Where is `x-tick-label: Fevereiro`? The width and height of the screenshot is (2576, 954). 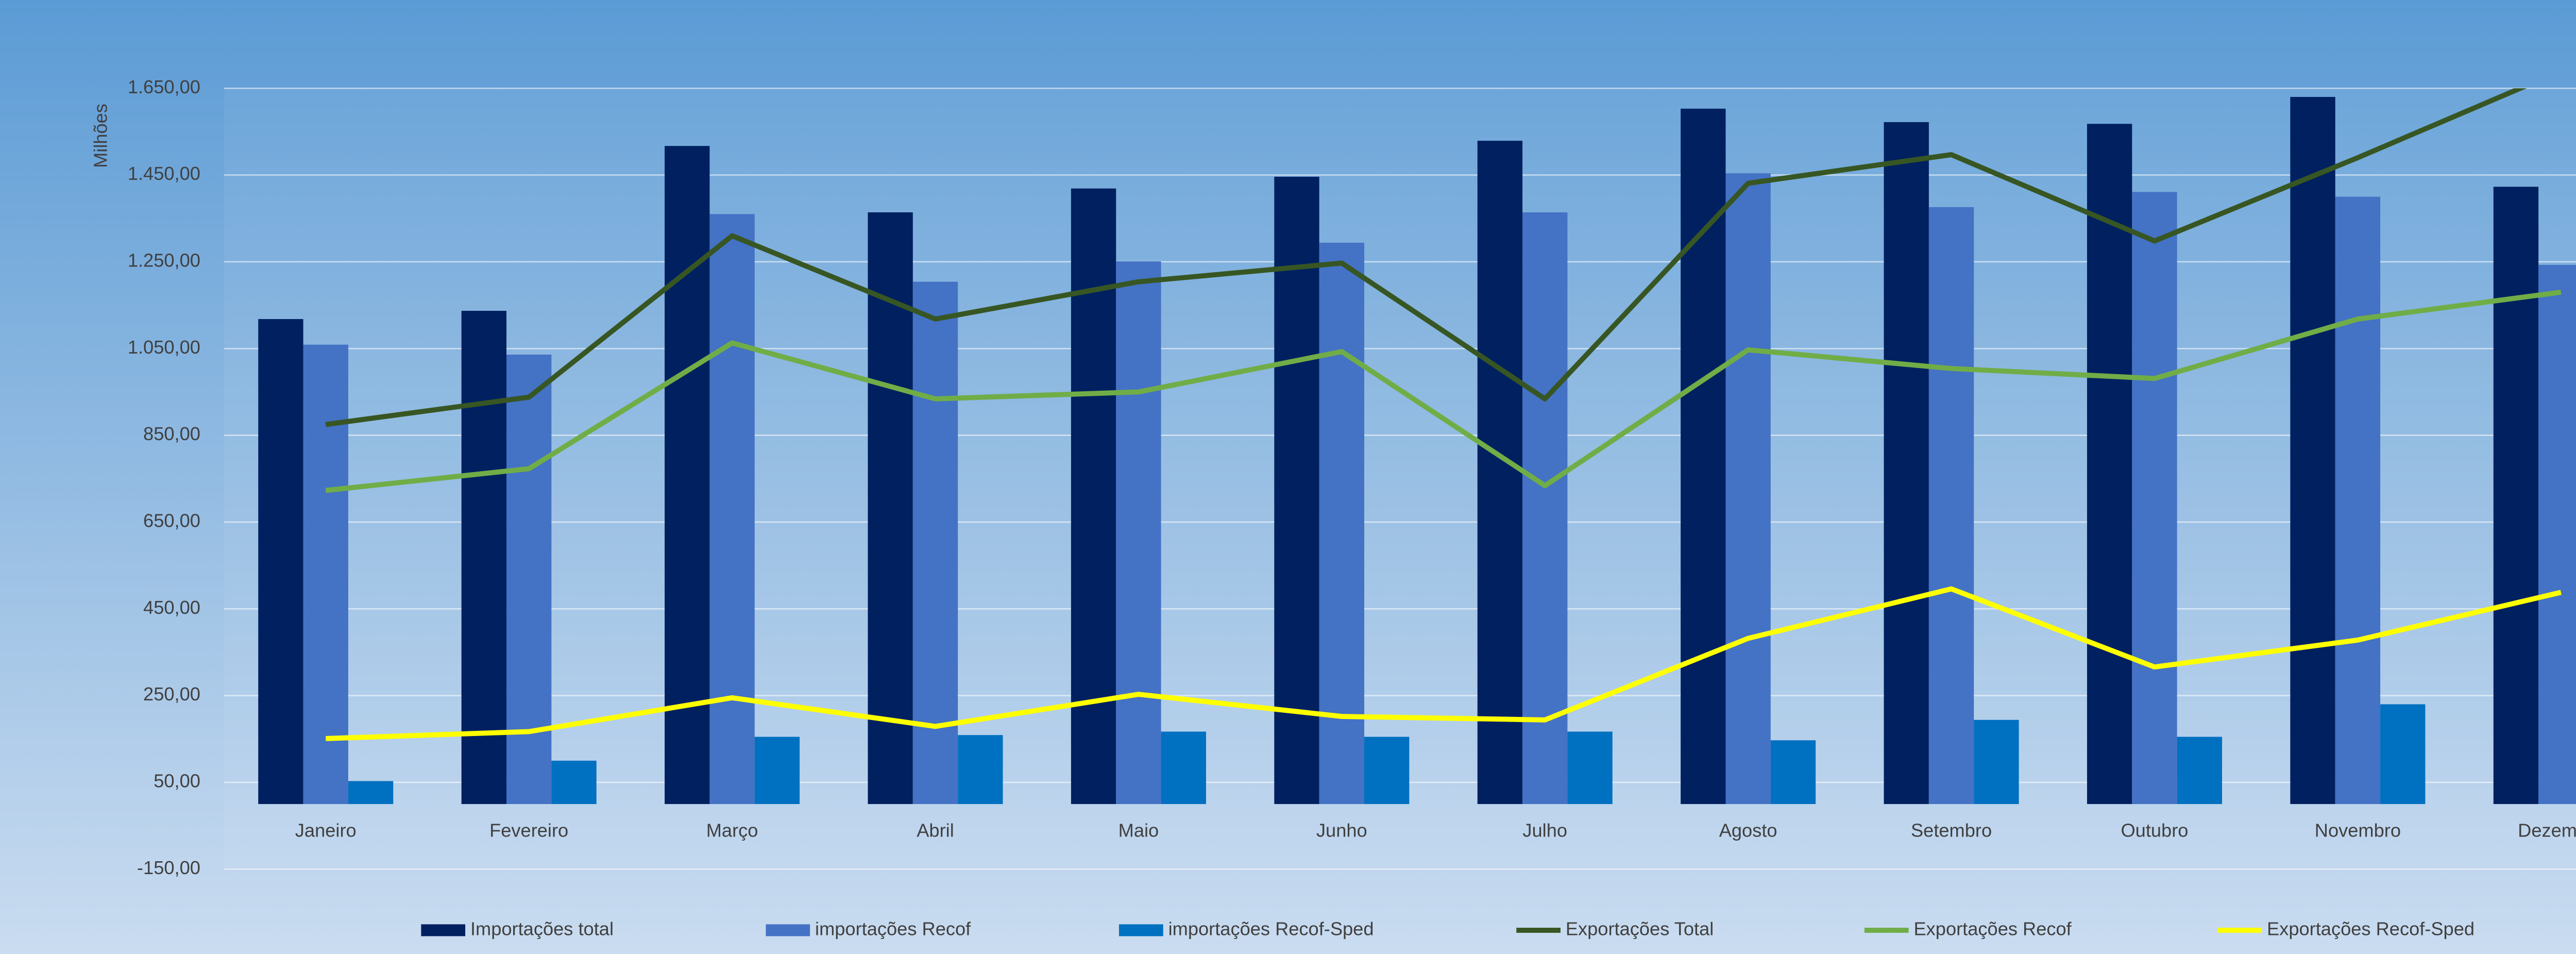
x-tick-label: Fevereiro is located at coordinates (529, 830).